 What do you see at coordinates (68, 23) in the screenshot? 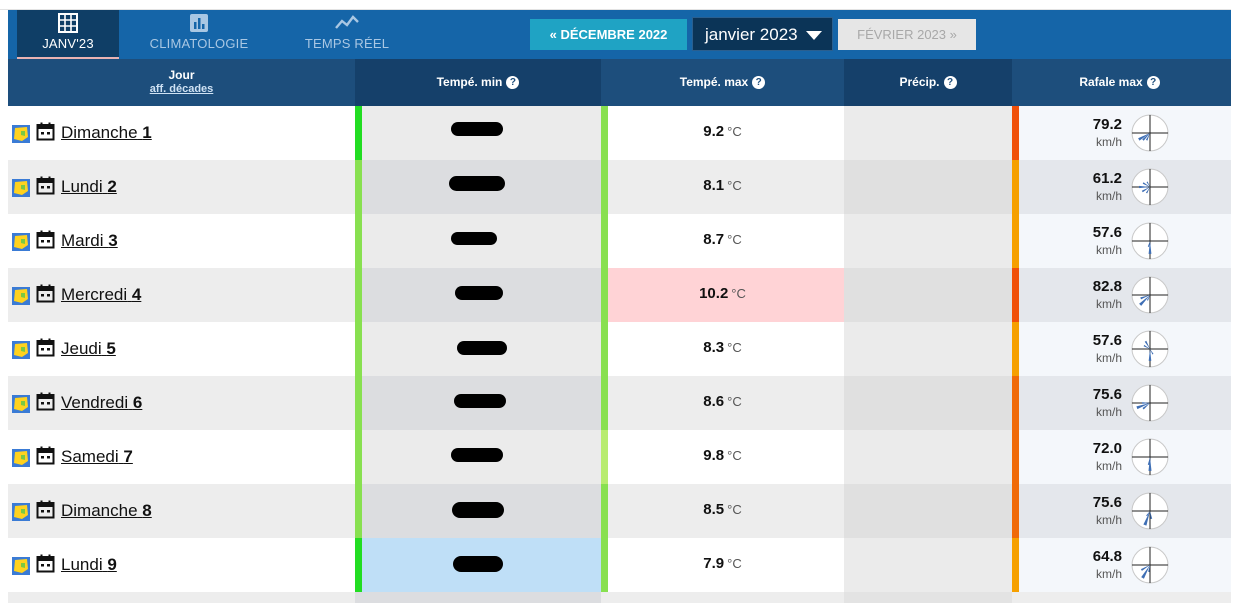
I see `grid-icon` at bounding box center [68, 23].